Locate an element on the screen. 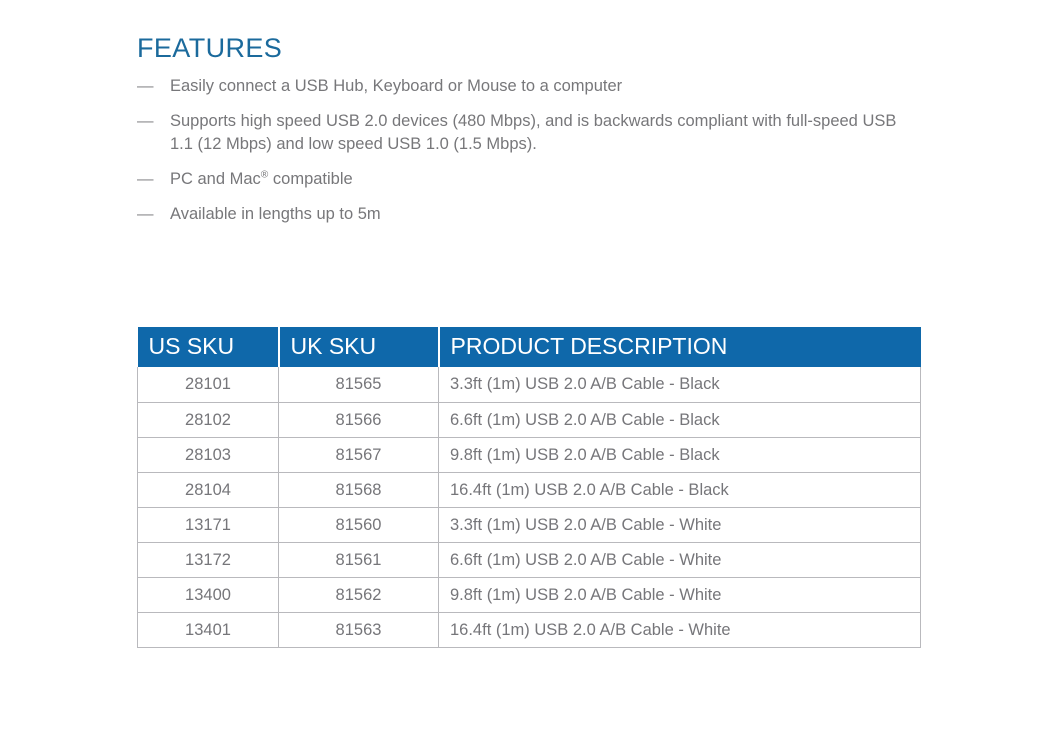  table-header-row: US SKU UK SKU PRODUCT DESCRIPTION is located at coordinates (529, 347).